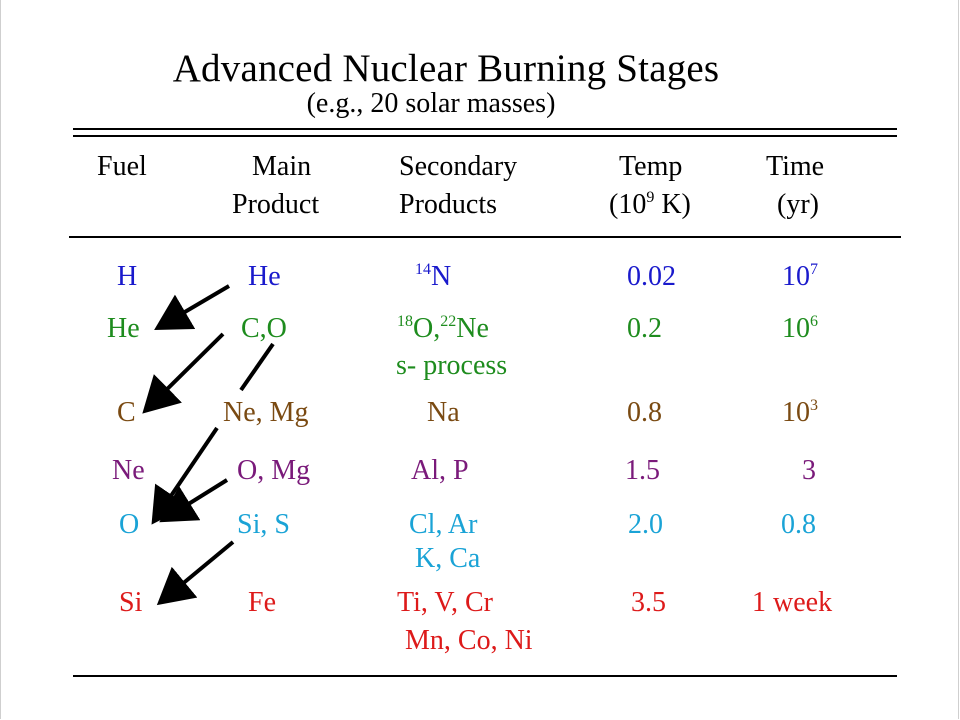  Describe the element at coordinates (445, 602) in the screenshot. I see `row-si-secondary: Ti, V, Cr` at that location.